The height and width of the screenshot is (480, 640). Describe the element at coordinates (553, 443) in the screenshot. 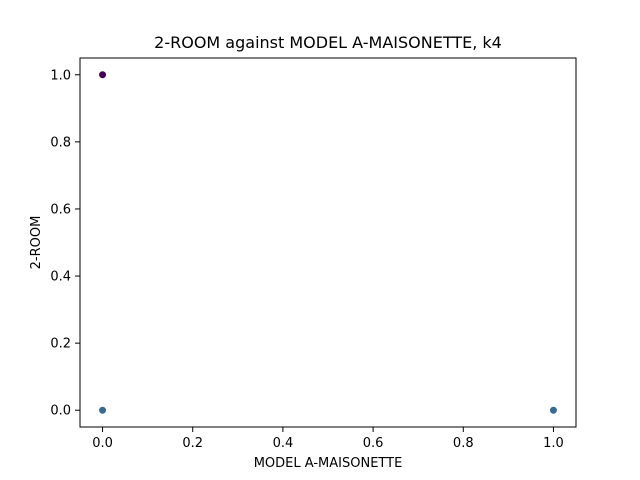

I see `x-tick-label: 1.0` at that location.